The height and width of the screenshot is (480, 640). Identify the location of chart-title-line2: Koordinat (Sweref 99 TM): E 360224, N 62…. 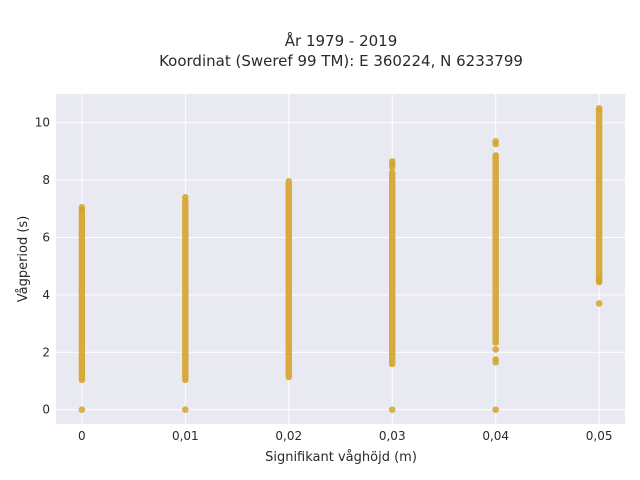
(341, 61).